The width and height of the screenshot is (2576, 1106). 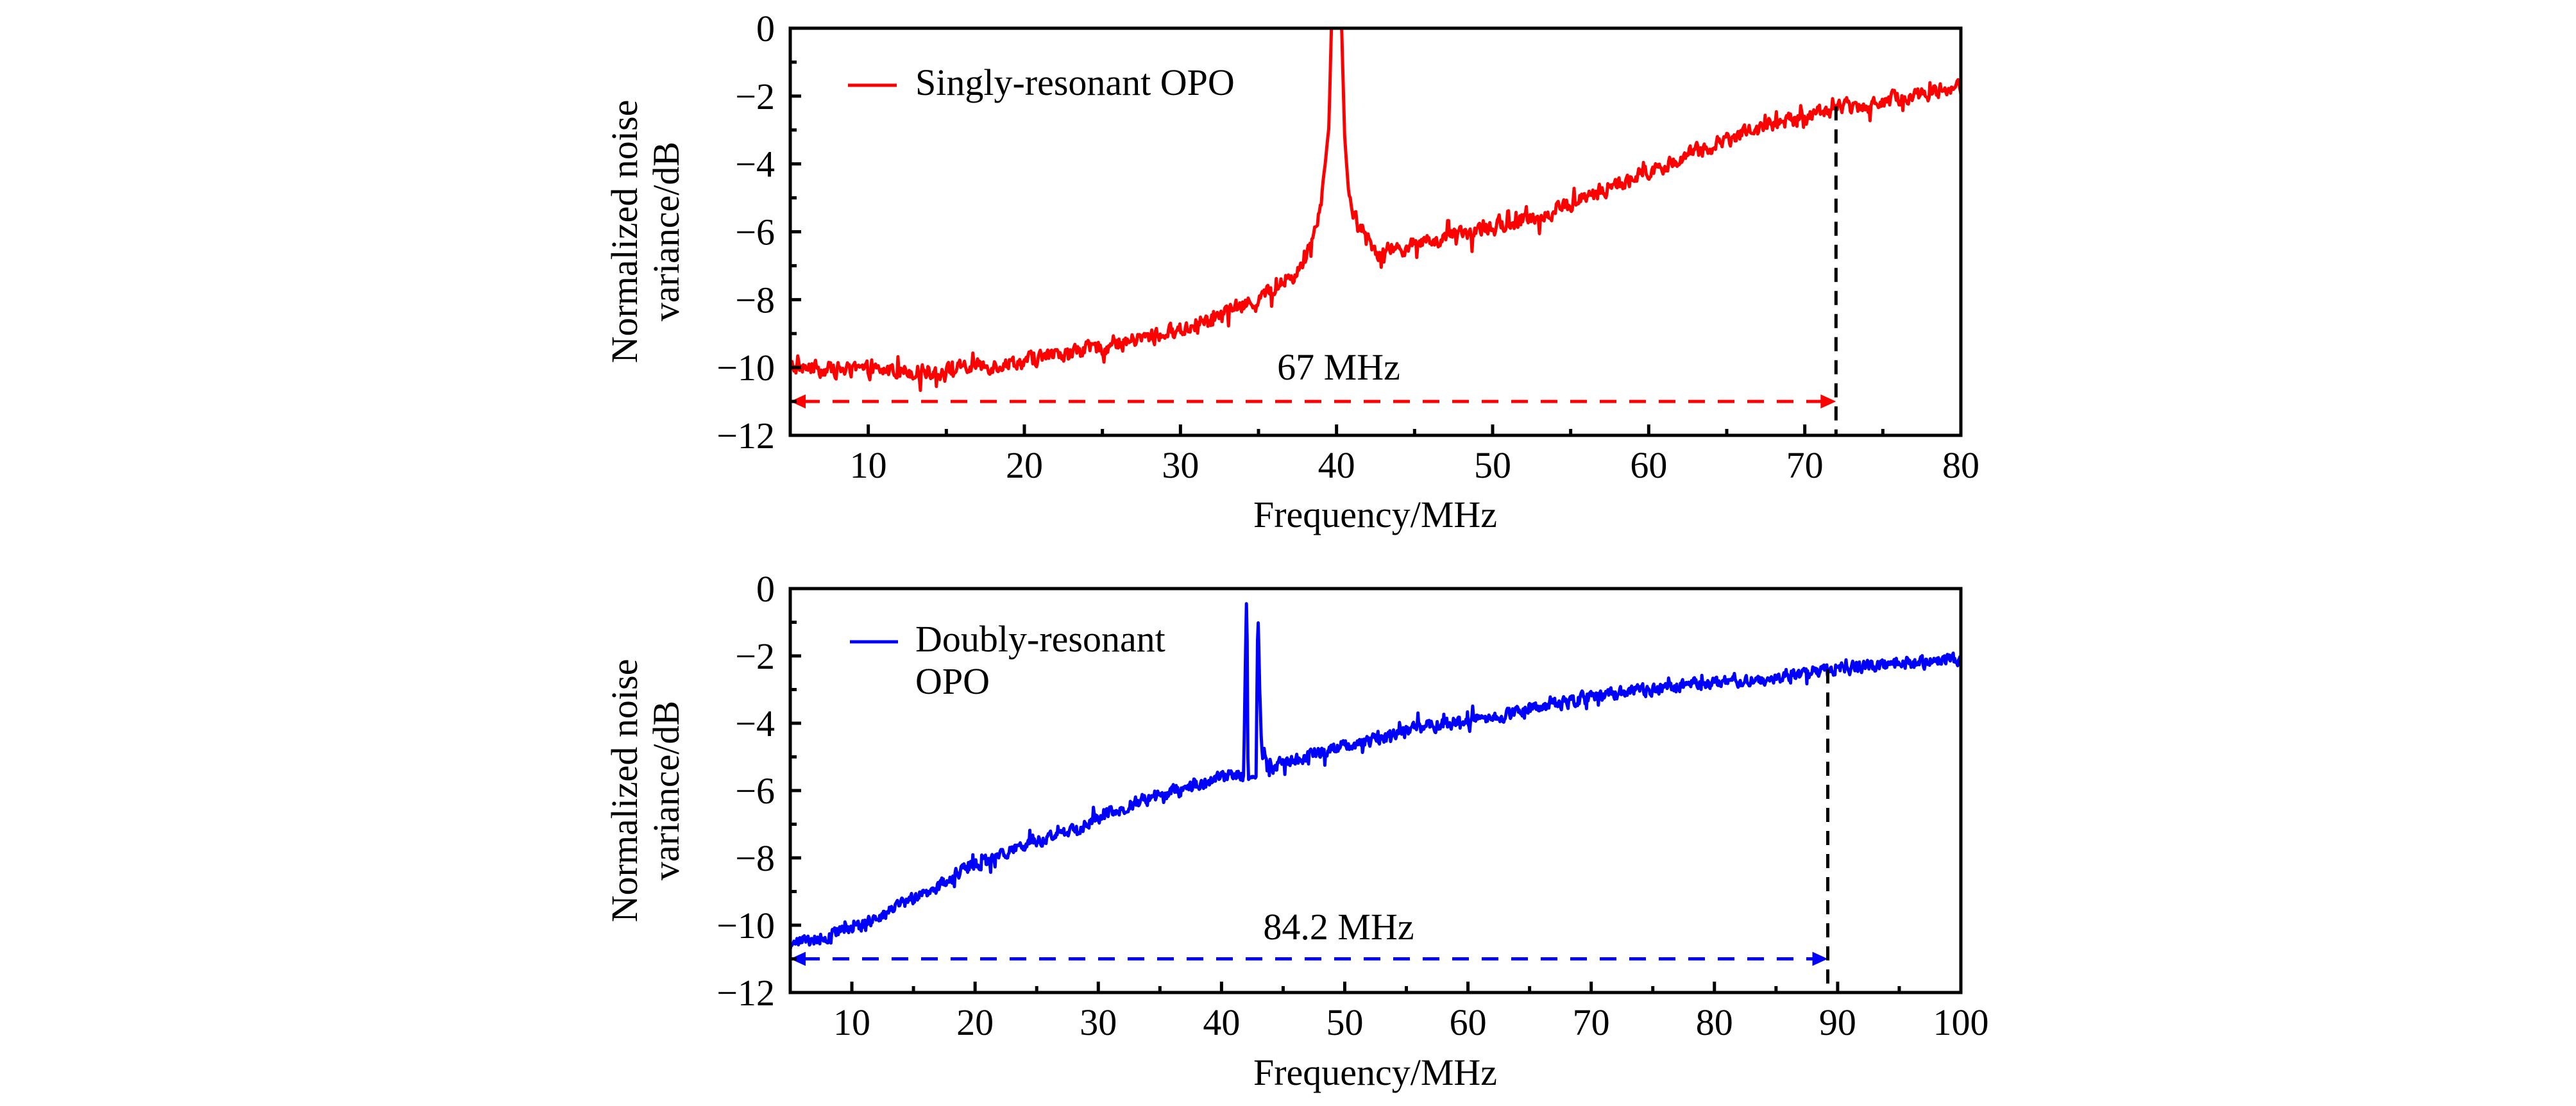 I want to click on bottom-y-tick-label: −2, so click(x=755, y=656).